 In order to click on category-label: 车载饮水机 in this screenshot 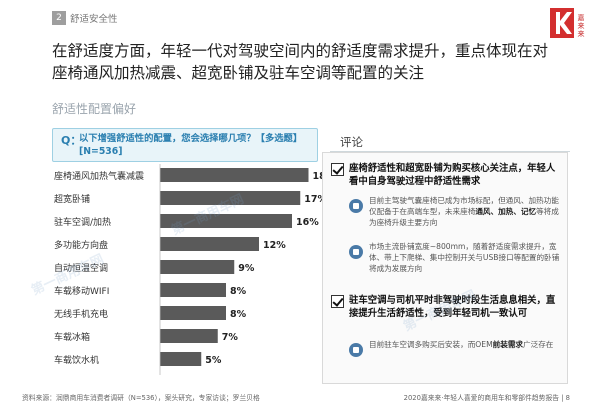, I will do `click(76, 360)`.